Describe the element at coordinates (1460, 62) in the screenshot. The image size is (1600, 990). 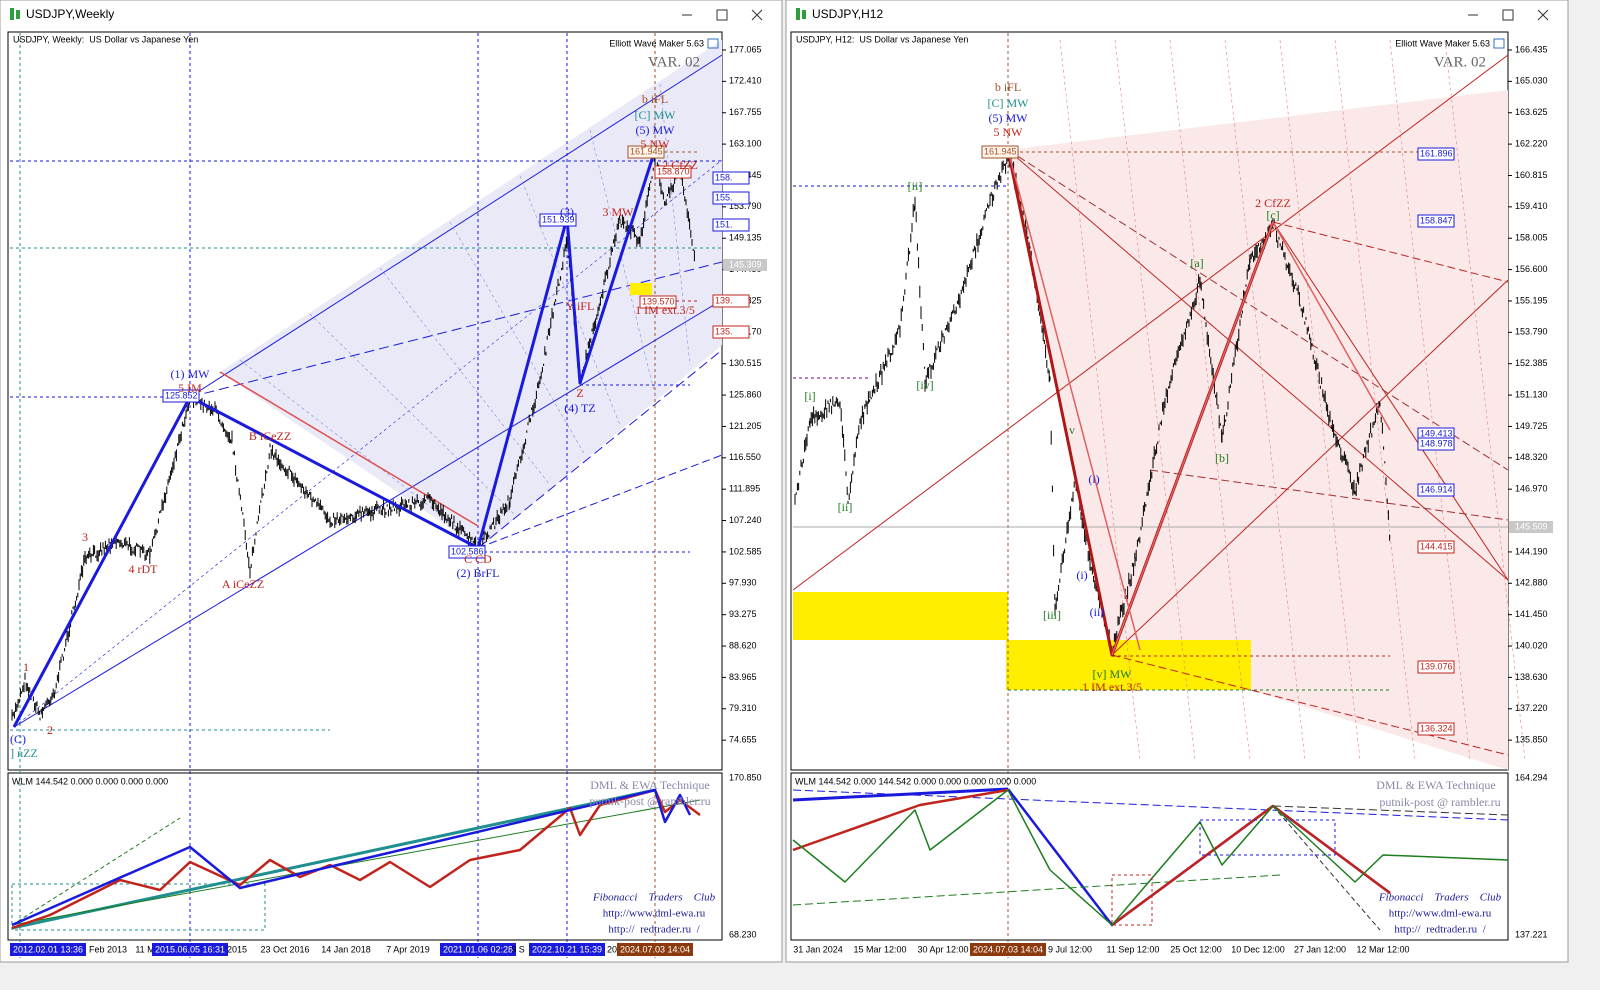
I see `variant-label: VAR. 02` at that location.